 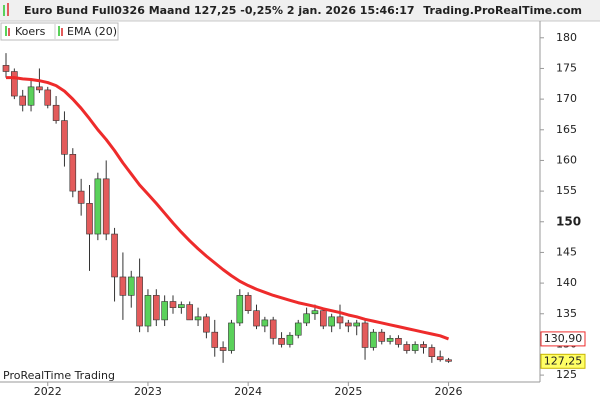 I want to click on y-tick-label: 165, so click(x=566, y=129).